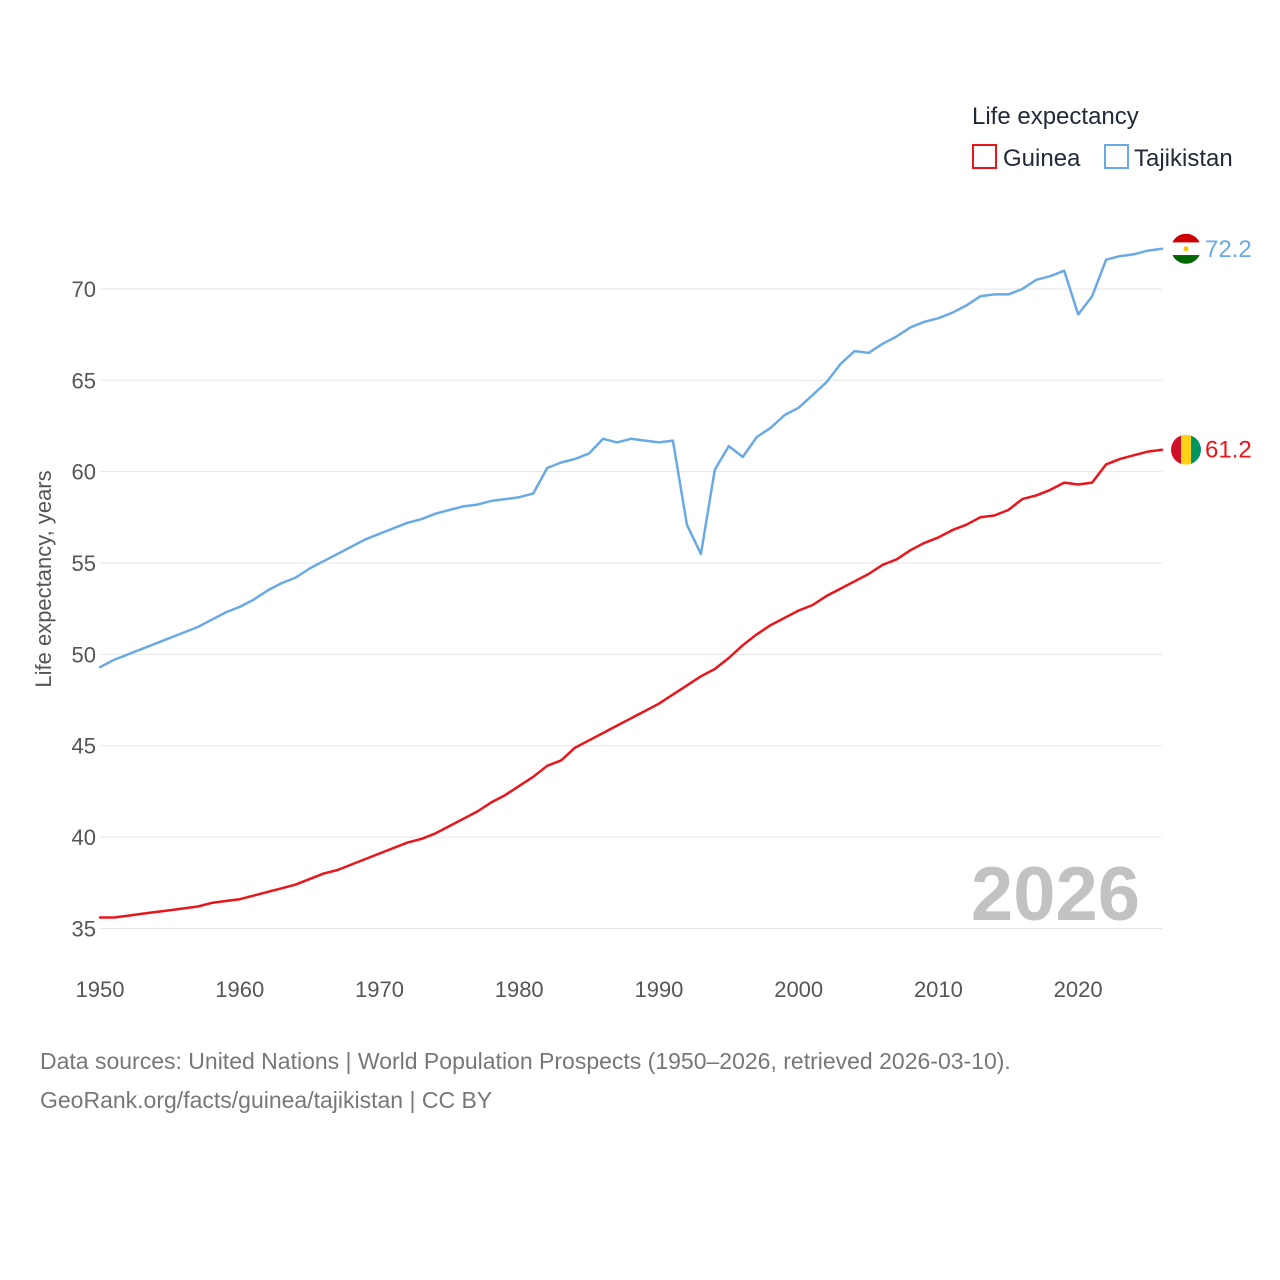  I want to click on legend-label-guinea: Guinea, so click(1042, 158).